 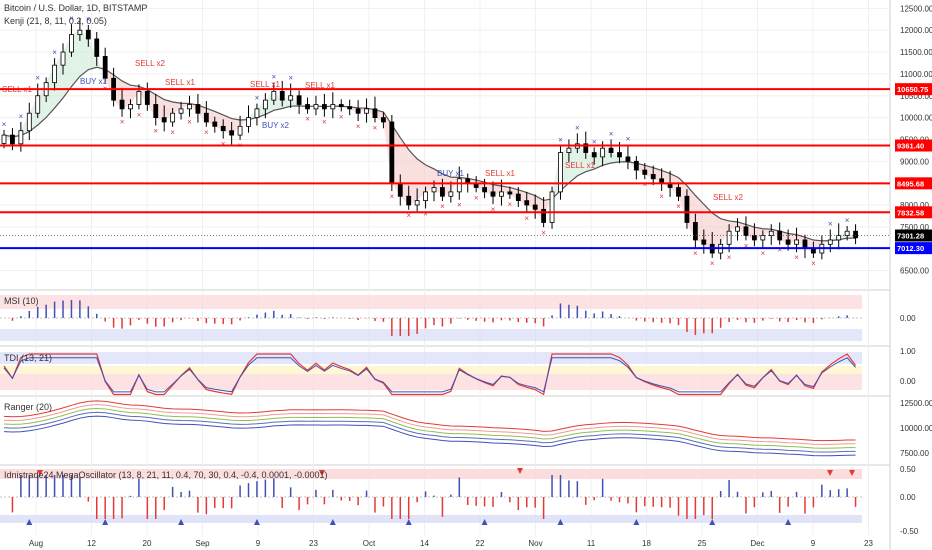 I want to click on x-tick-label: Aug, so click(x=36, y=543).